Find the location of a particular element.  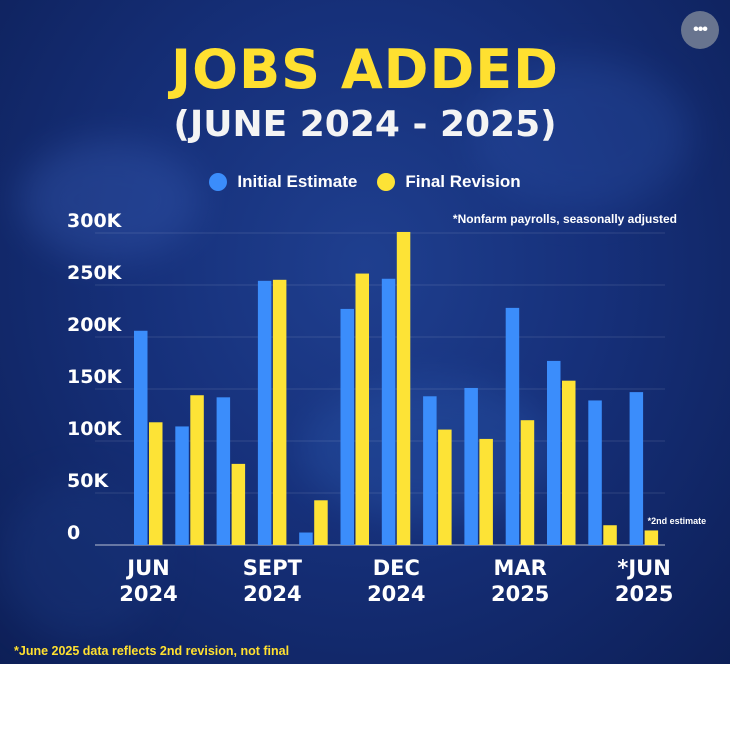

data-note: *Nonfarm payrolls, seasonally adjusted is located at coordinates (564, 219).